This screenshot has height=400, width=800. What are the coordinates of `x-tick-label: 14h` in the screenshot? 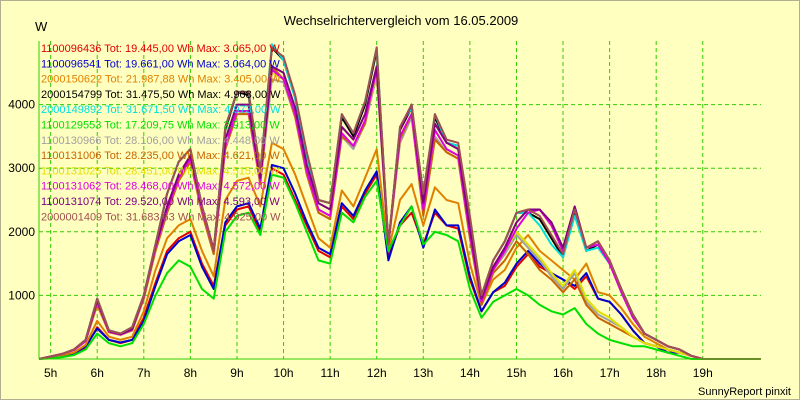 It's located at (470, 373).